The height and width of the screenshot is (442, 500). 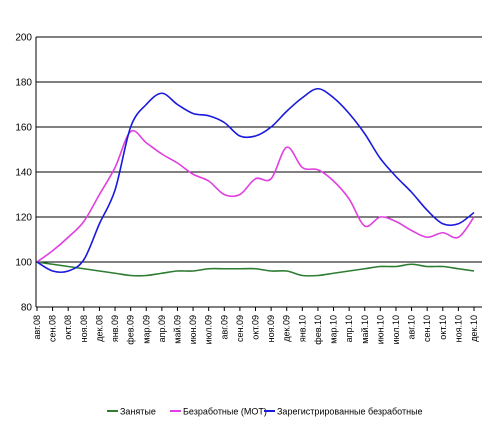 I want to click on x-tick-label: май.10, so click(x=365, y=329).